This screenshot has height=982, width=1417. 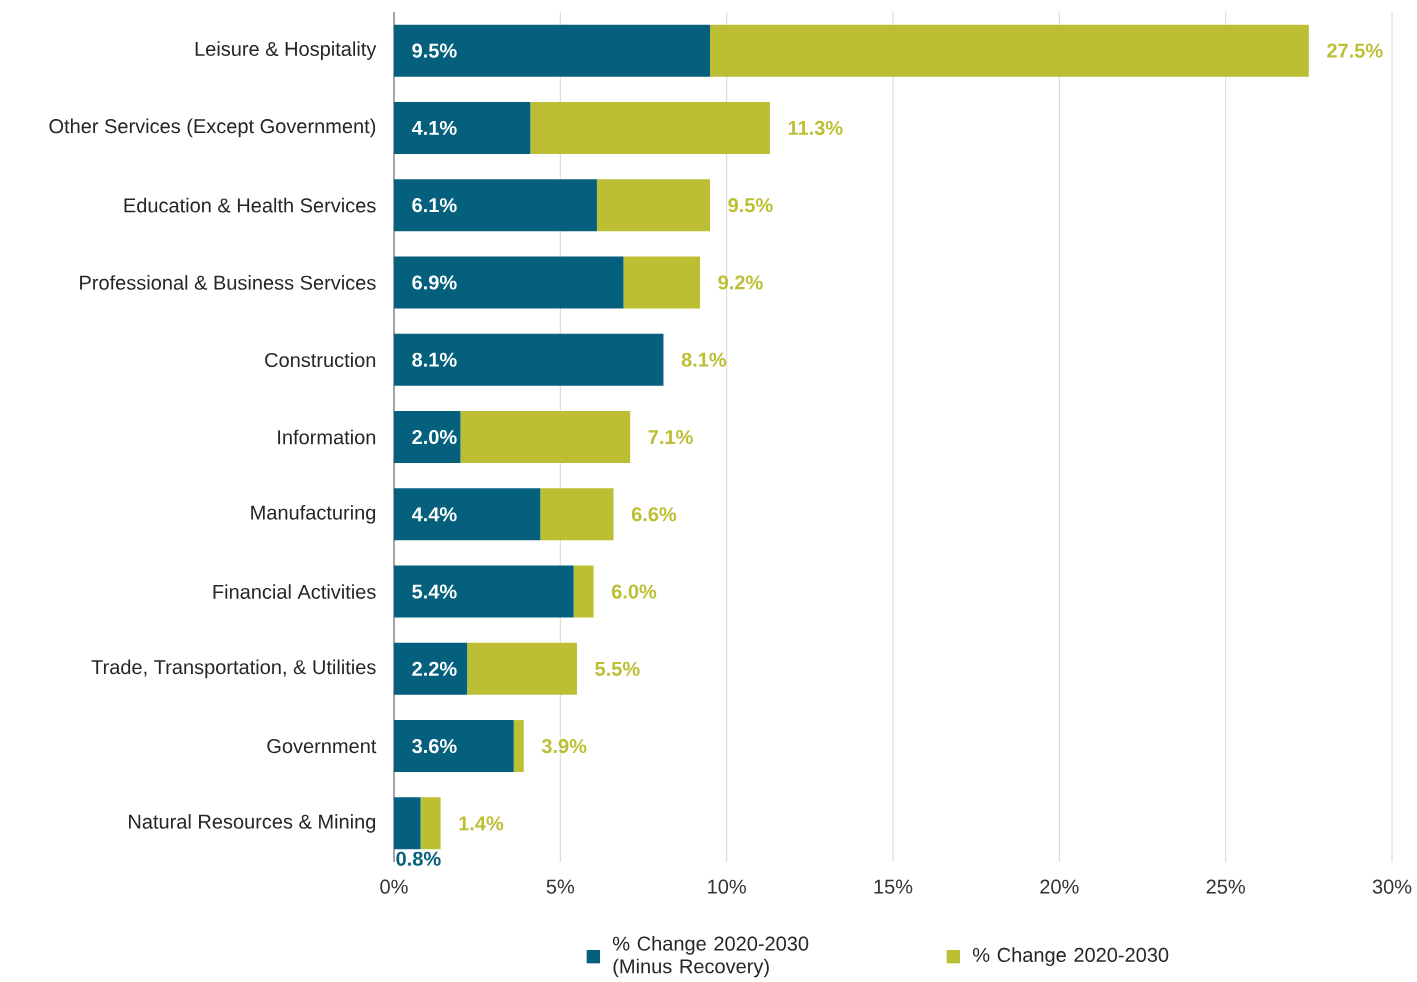 What do you see at coordinates (434, 437) in the screenshot?
I see `data-label: 2.0%` at bounding box center [434, 437].